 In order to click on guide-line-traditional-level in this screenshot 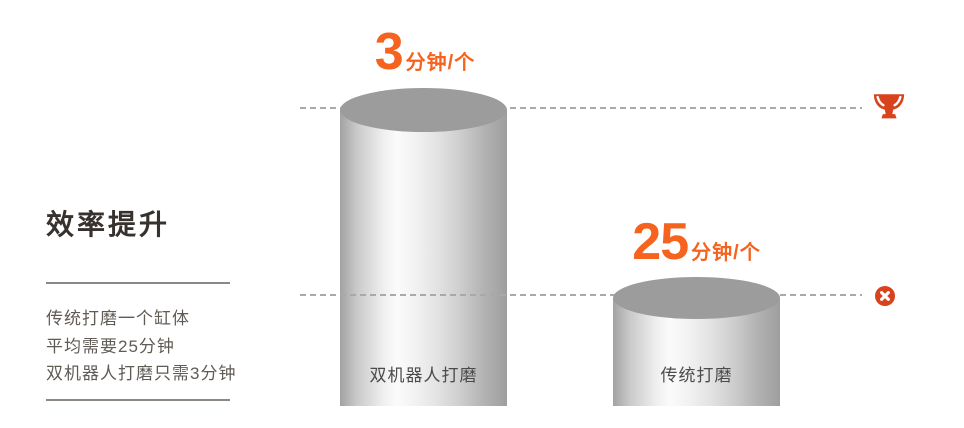, I will do `click(581, 295)`.